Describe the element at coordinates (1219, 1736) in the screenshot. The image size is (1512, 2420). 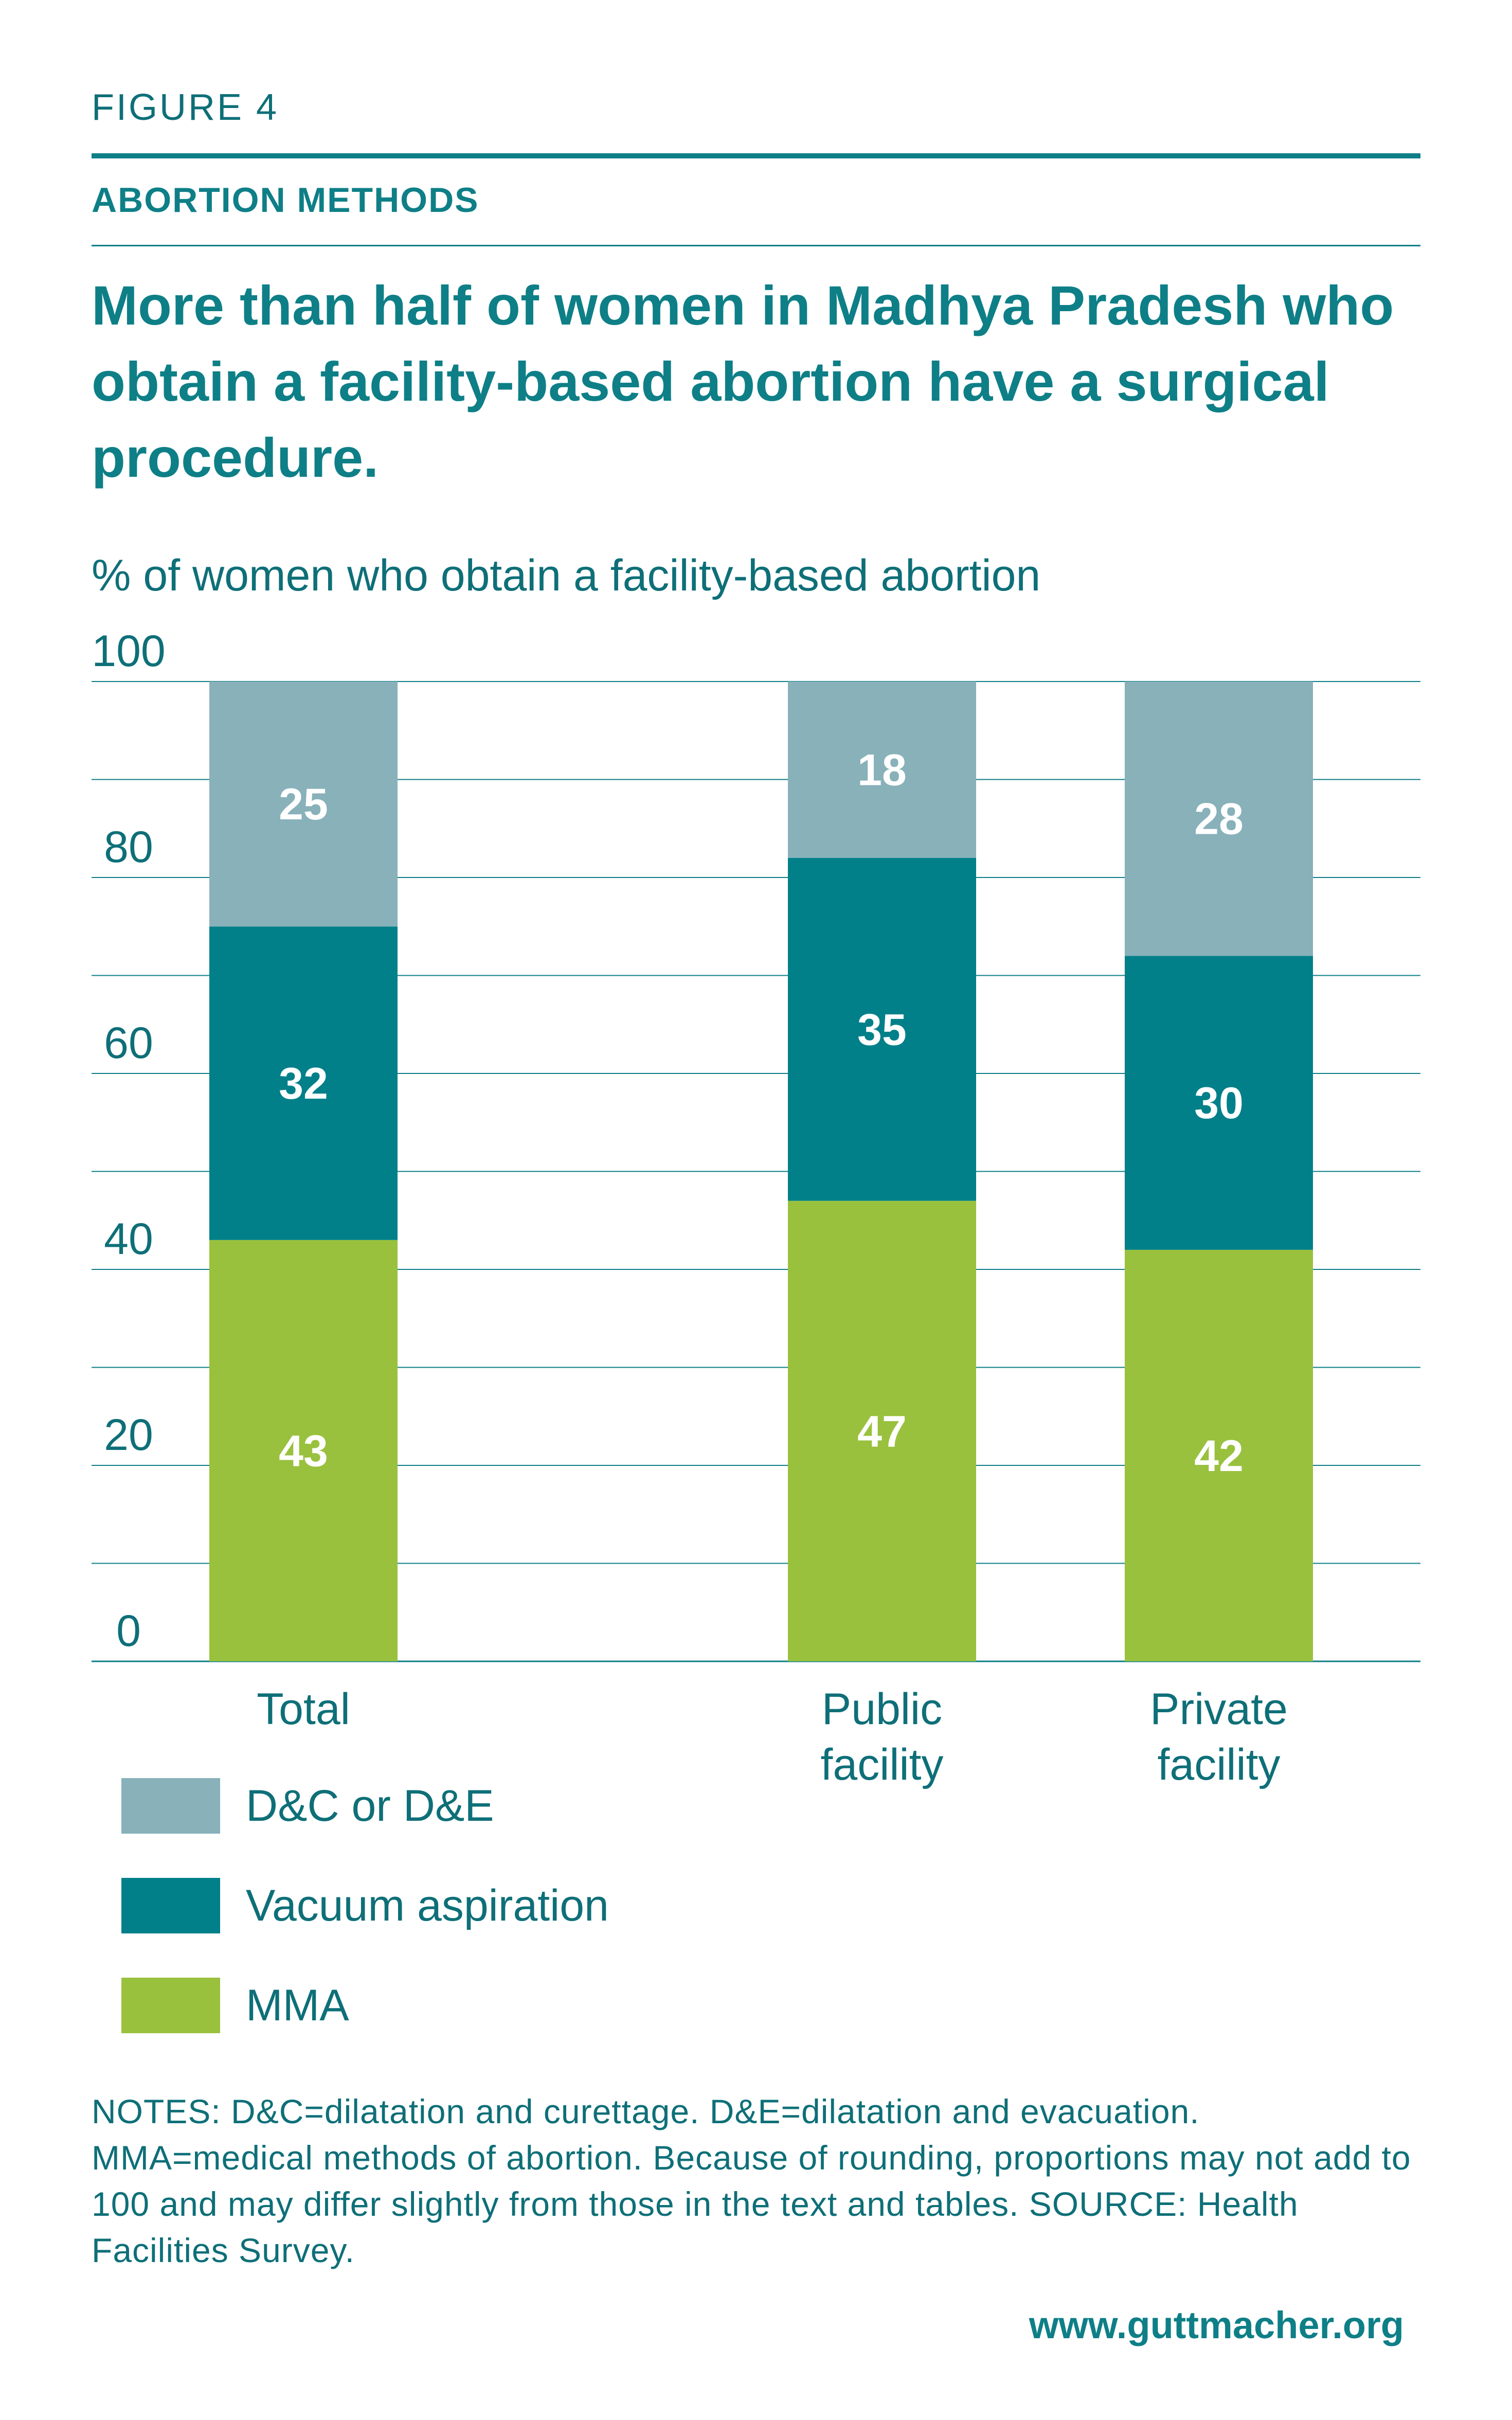
I see `category-label: Private facility` at that location.